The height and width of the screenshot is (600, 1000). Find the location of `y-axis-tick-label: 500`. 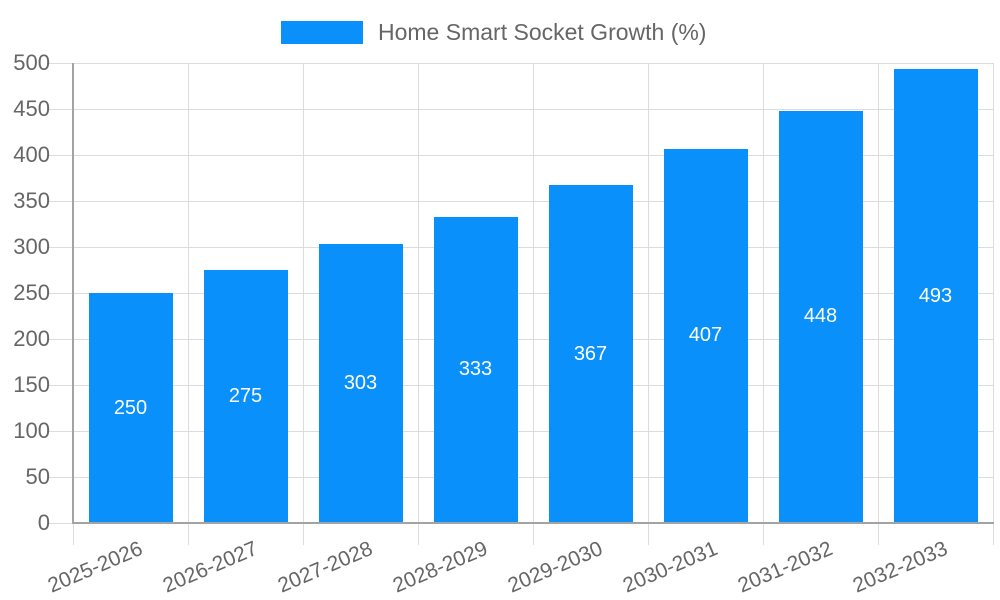

y-axis-tick-label: 500 is located at coordinates (31, 62).